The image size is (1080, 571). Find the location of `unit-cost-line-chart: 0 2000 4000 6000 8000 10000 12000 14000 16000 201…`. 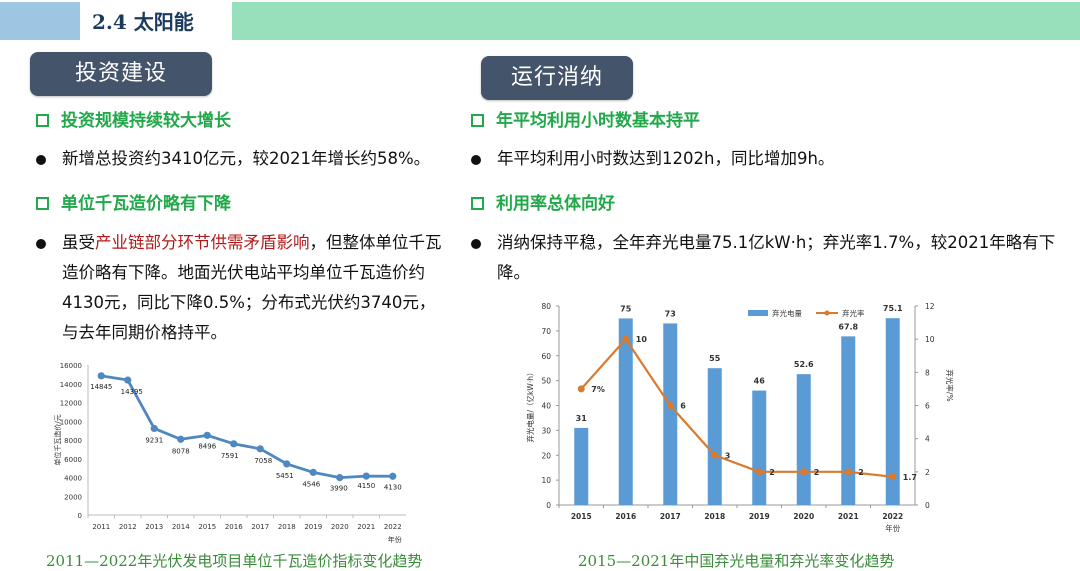

unit-cost-line-chart: 0 2000 4000 6000 8000 10000 12000 14000 16000 201… is located at coordinates (230, 450).